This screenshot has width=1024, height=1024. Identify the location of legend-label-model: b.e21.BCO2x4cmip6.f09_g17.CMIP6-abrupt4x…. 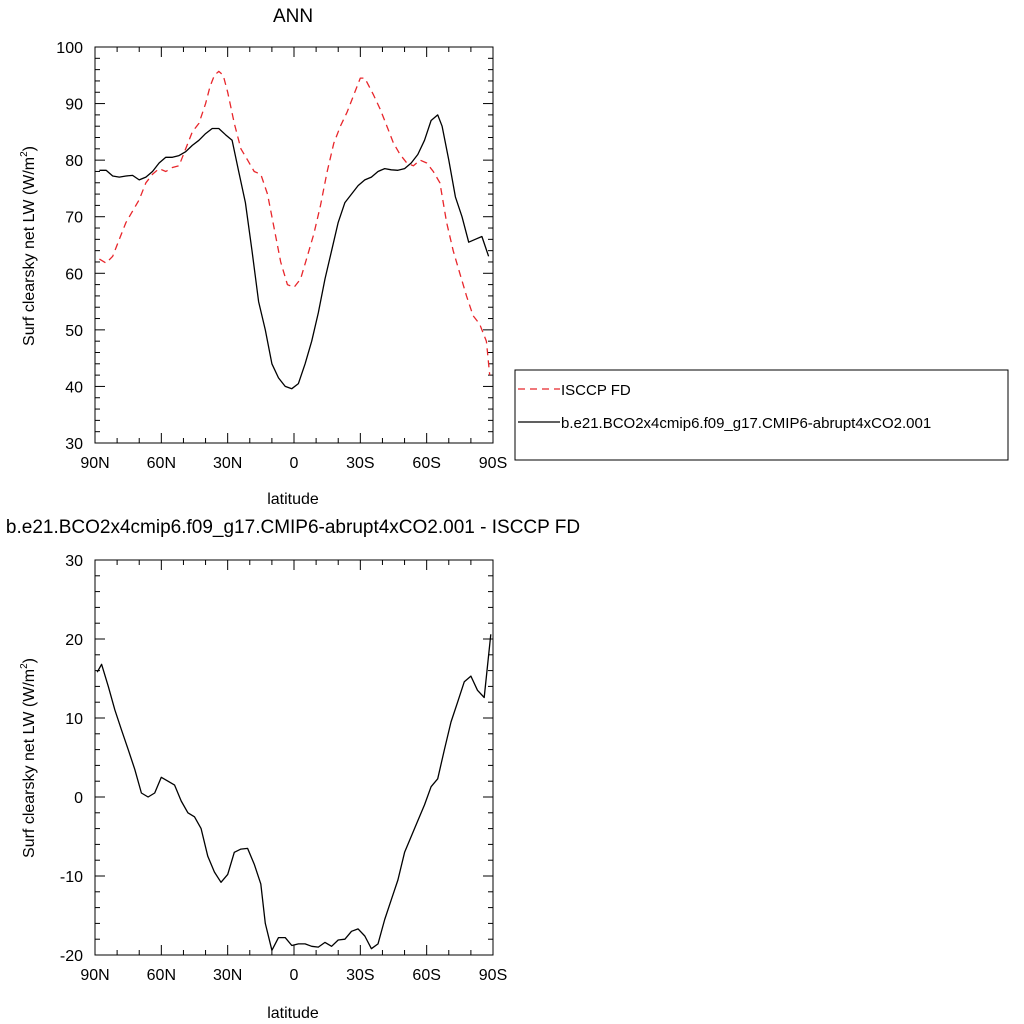
(746, 423).